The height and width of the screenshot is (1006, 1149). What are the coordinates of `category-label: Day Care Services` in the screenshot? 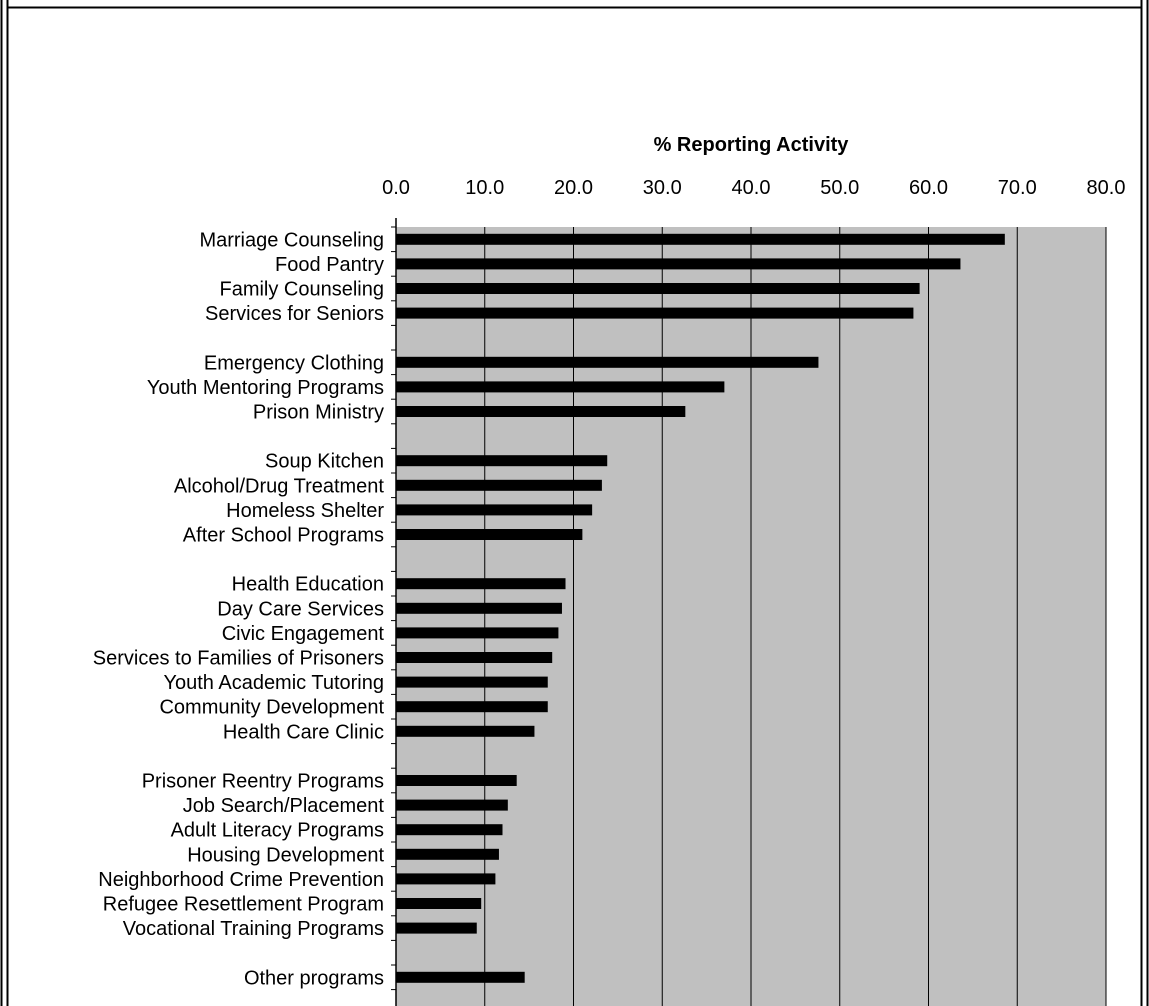 It's located at (300, 609).